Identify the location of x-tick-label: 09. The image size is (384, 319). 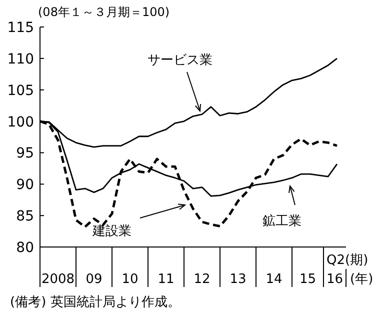
(94, 279).